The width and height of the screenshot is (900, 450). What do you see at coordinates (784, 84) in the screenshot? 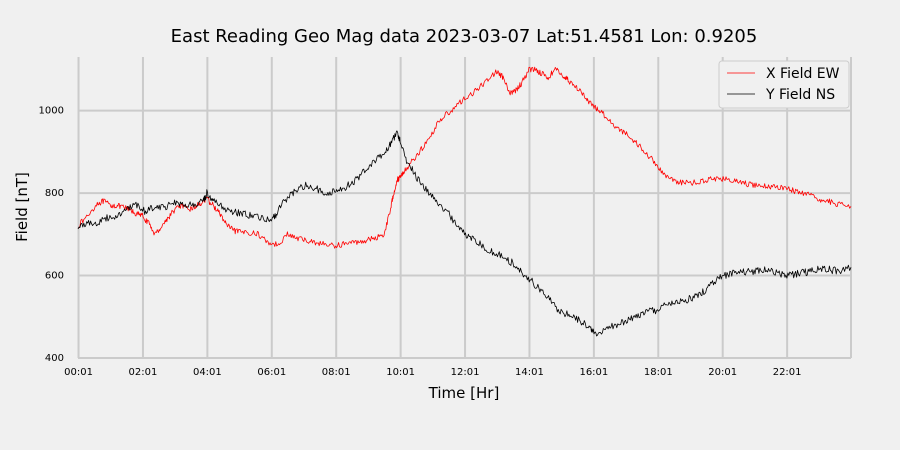
I see `legend: X Field EW Y Field NS` at bounding box center [784, 84].